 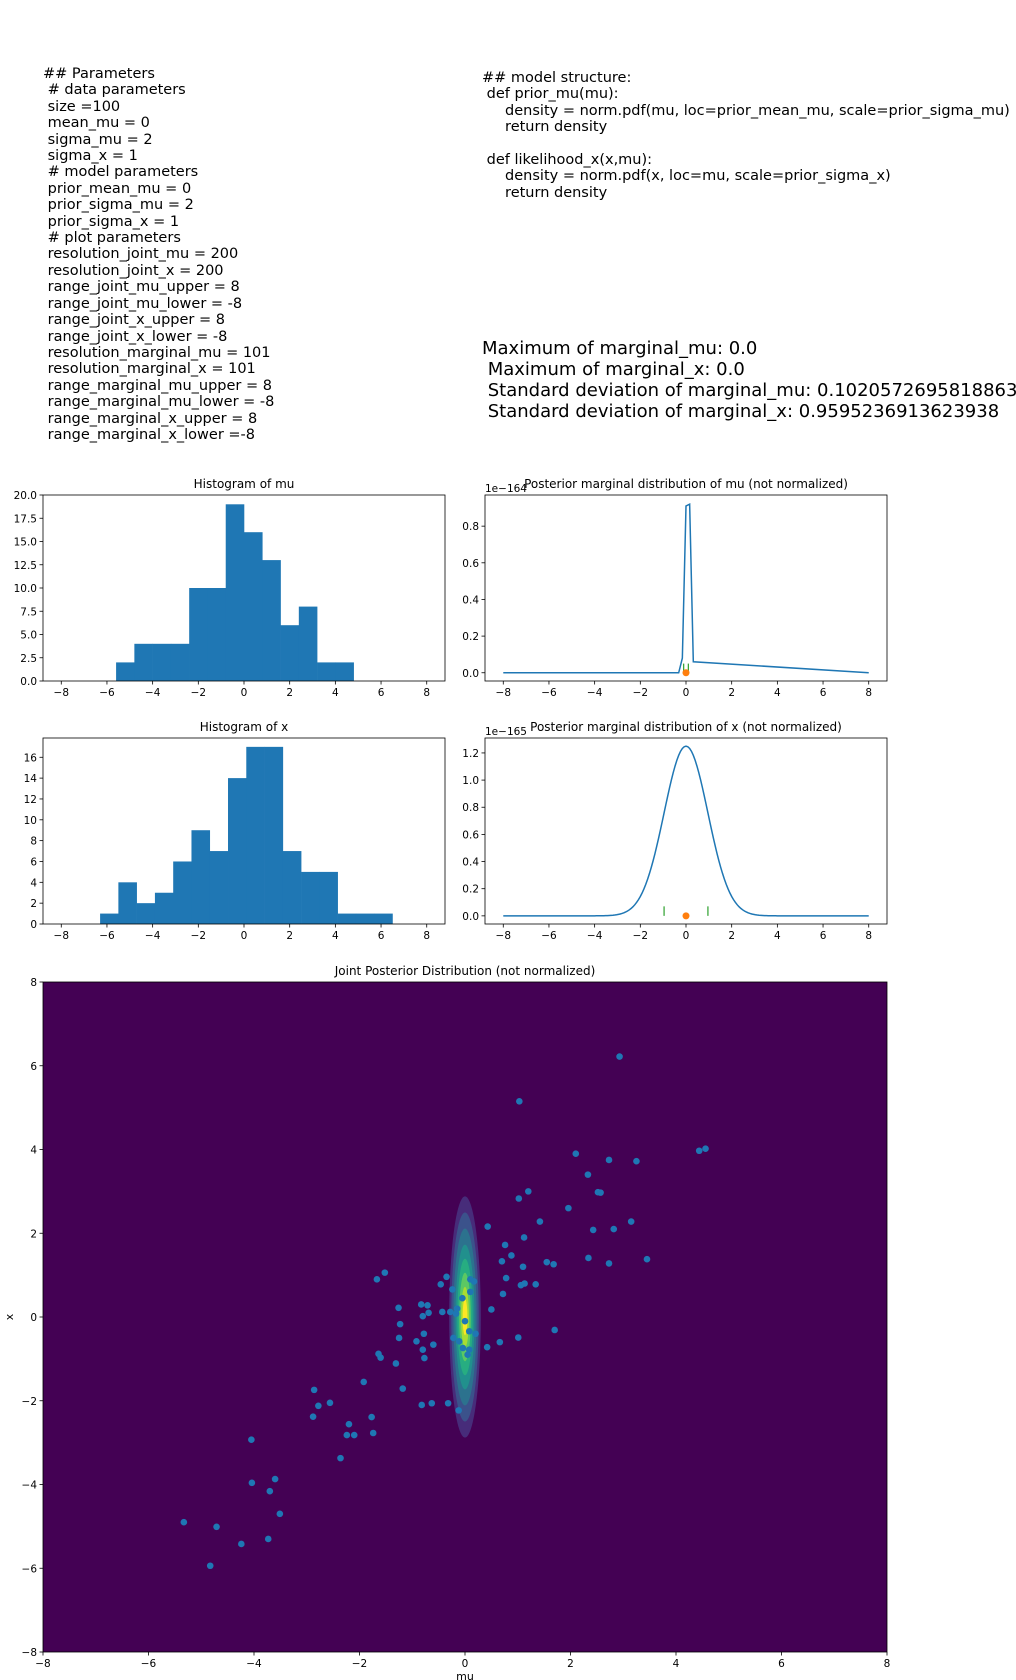 I want to click on chart-title: Histogram of mu, so click(x=244, y=484).